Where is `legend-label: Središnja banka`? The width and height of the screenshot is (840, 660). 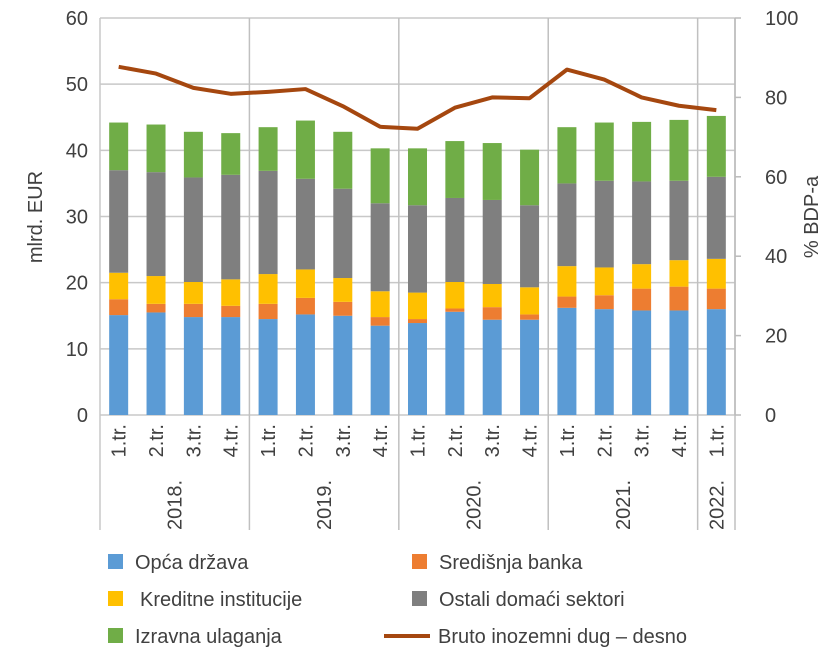 legend-label: Središnja banka is located at coordinates (511, 563).